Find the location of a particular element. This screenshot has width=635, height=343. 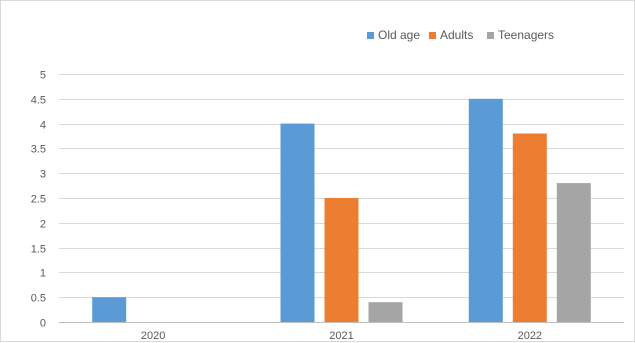

y-tick-label: 0 is located at coordinates (43, 324).